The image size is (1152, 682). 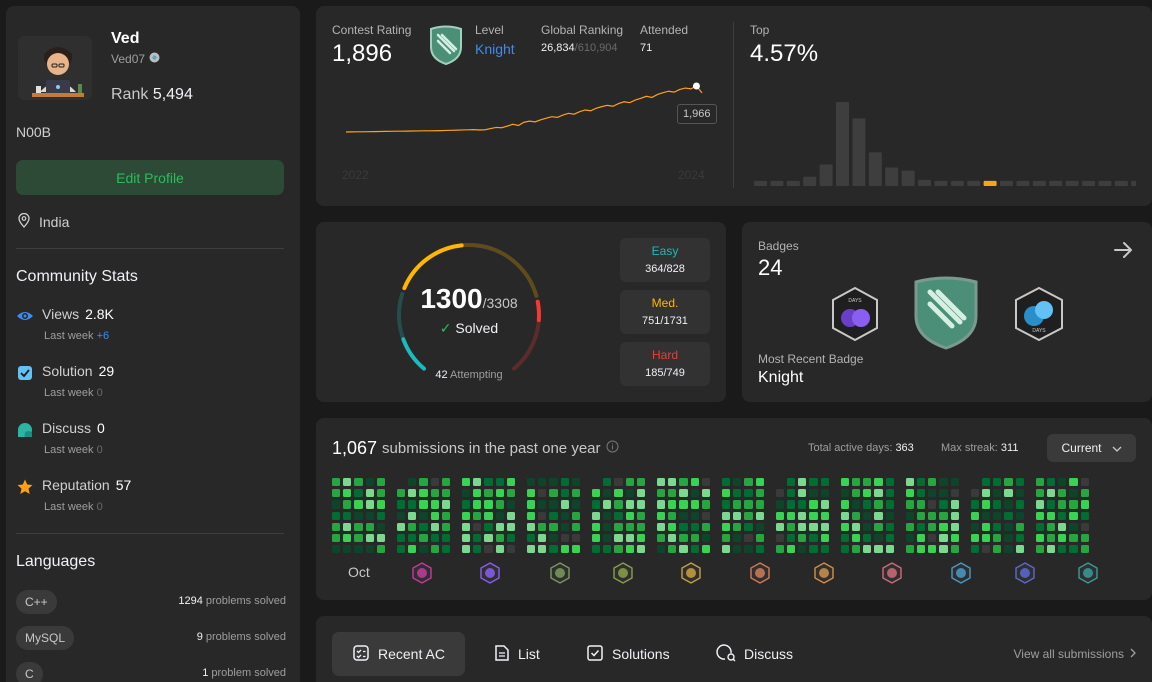 What do you see at coordinates (29, 672) in the screenshot?
I see `language-chip: C` at bounding box center [29, 672].